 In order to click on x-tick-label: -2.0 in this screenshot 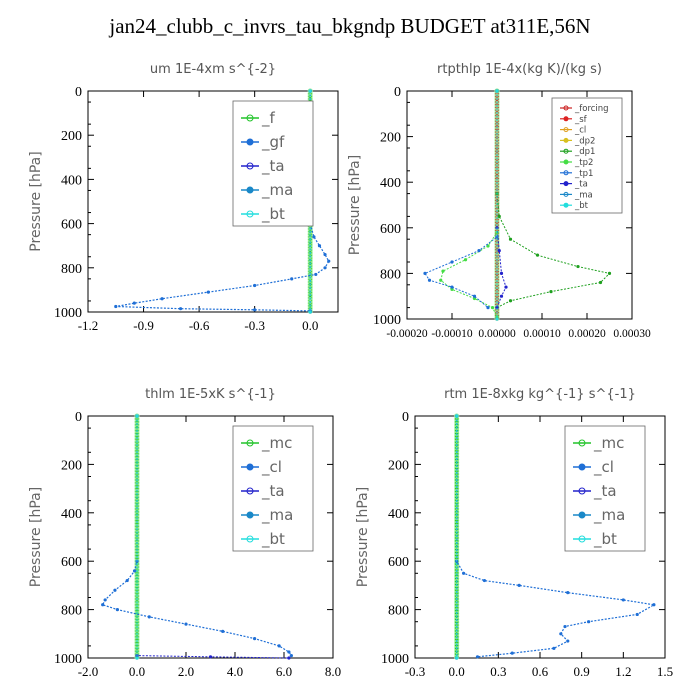, I will do `click(88, 671)`.